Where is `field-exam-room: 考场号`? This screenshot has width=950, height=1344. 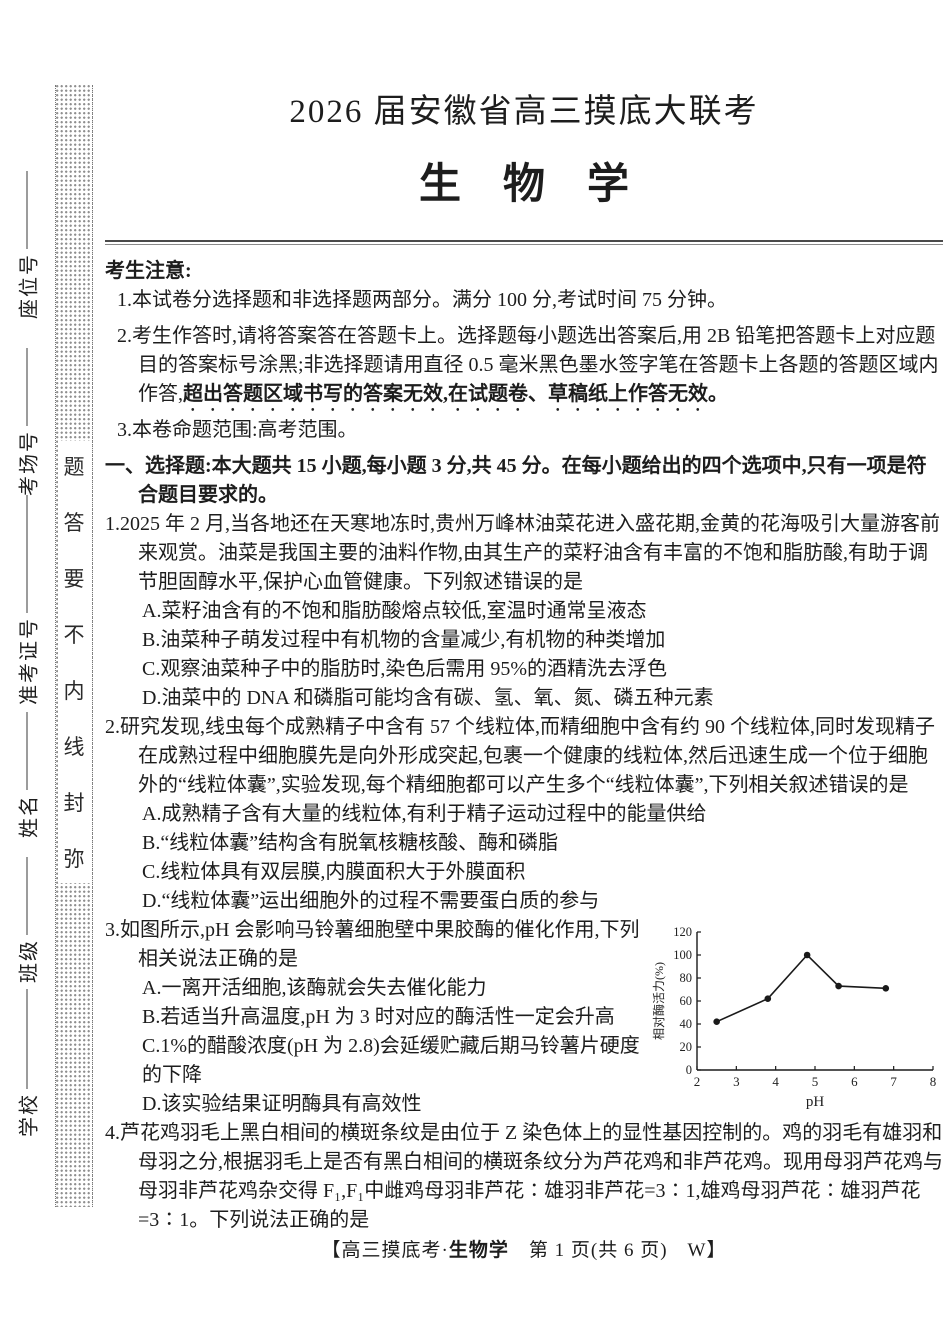
field-exam-room: 考场号 is located at coordinates (27, 422).